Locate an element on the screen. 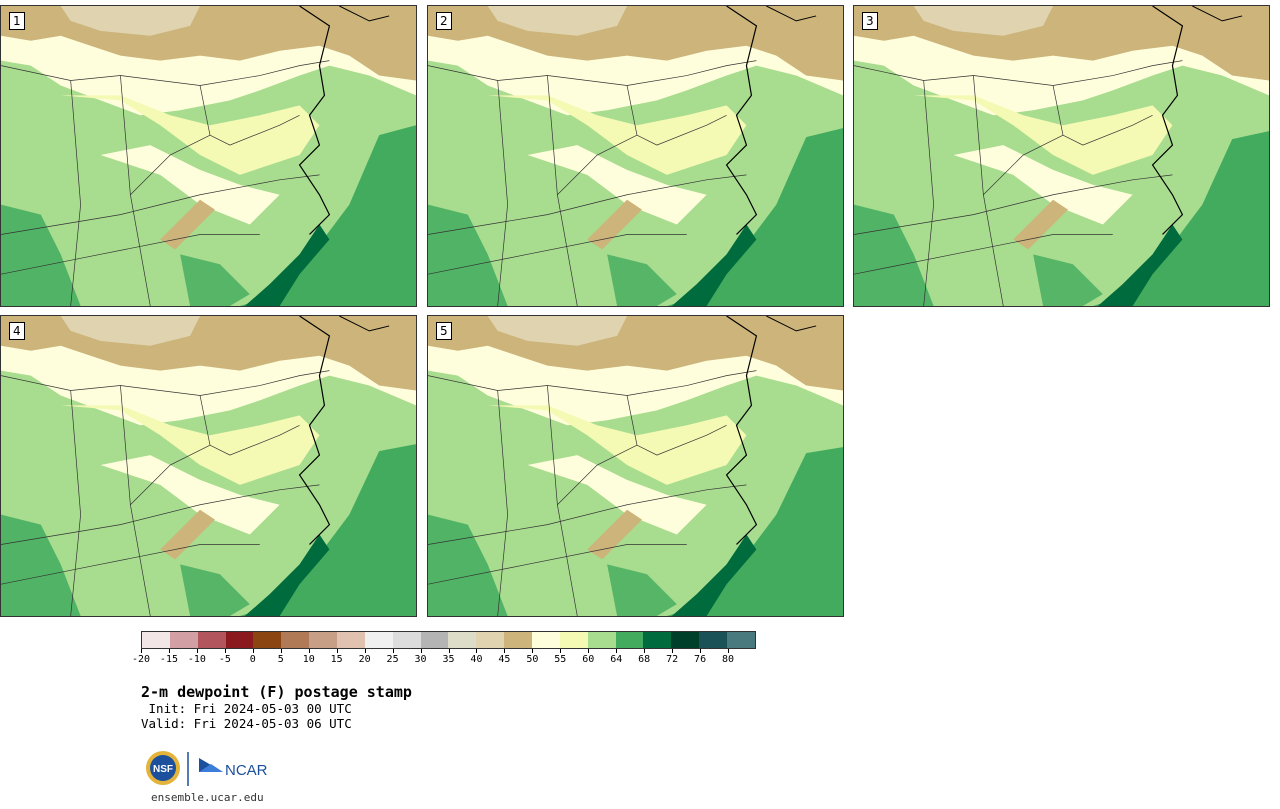 This screenshot has height=809, width=1280. colorbar-tick-label: 55 is located at coordinates (560, 659).